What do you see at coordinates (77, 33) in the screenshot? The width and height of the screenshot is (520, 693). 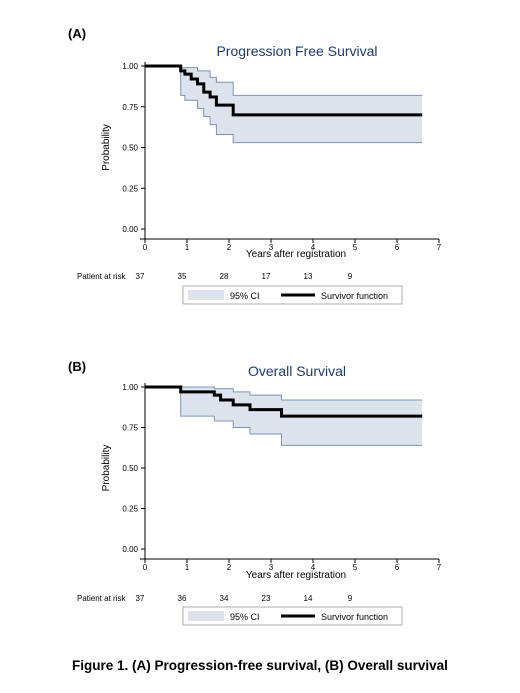 I see `panel-label: (A)` at bounding box center [77, 33].